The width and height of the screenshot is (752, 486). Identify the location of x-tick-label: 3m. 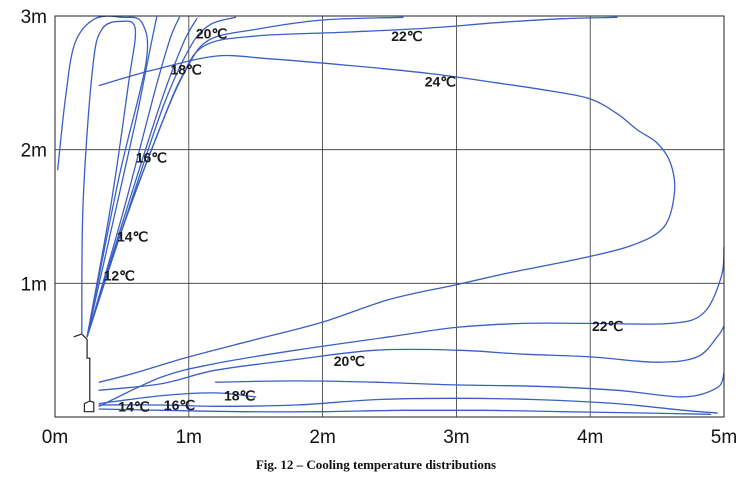
(456, 437).